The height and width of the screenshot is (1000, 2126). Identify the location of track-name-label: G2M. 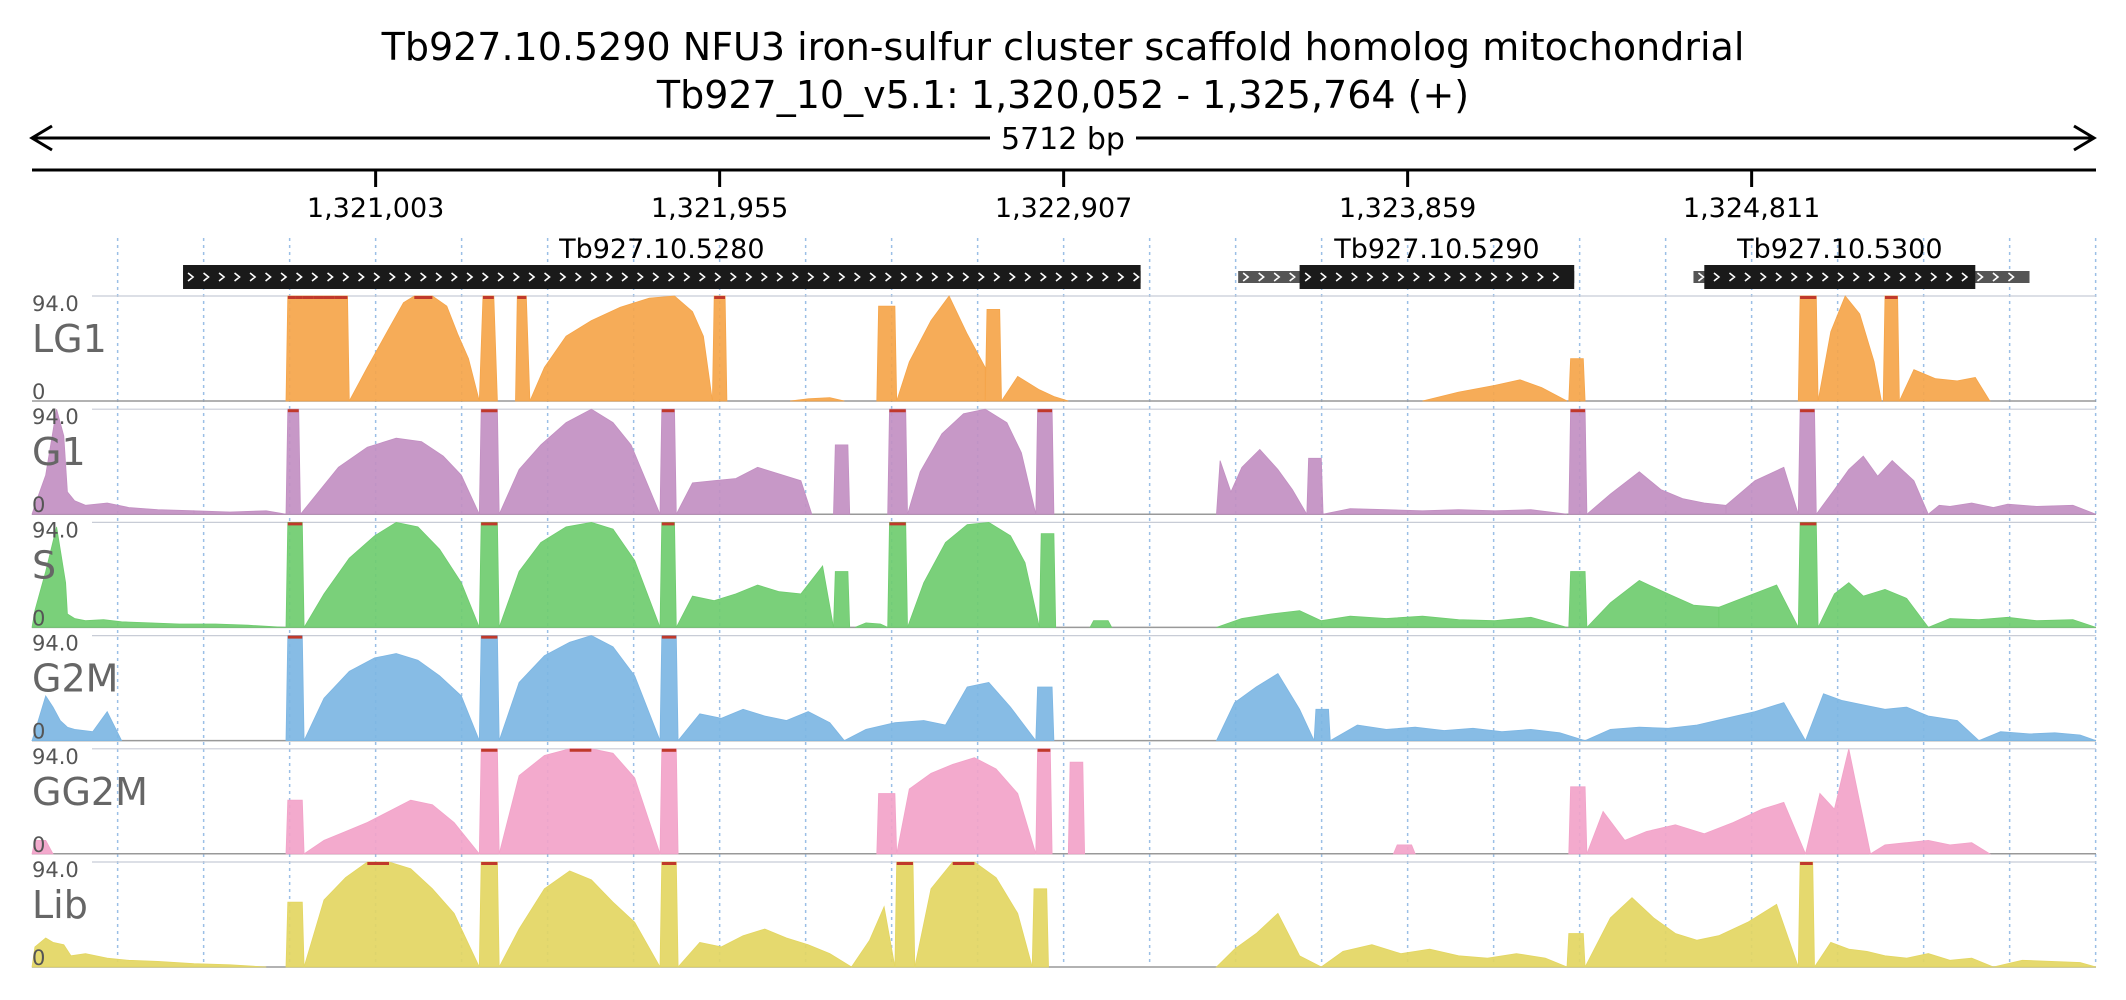
(75, 679).